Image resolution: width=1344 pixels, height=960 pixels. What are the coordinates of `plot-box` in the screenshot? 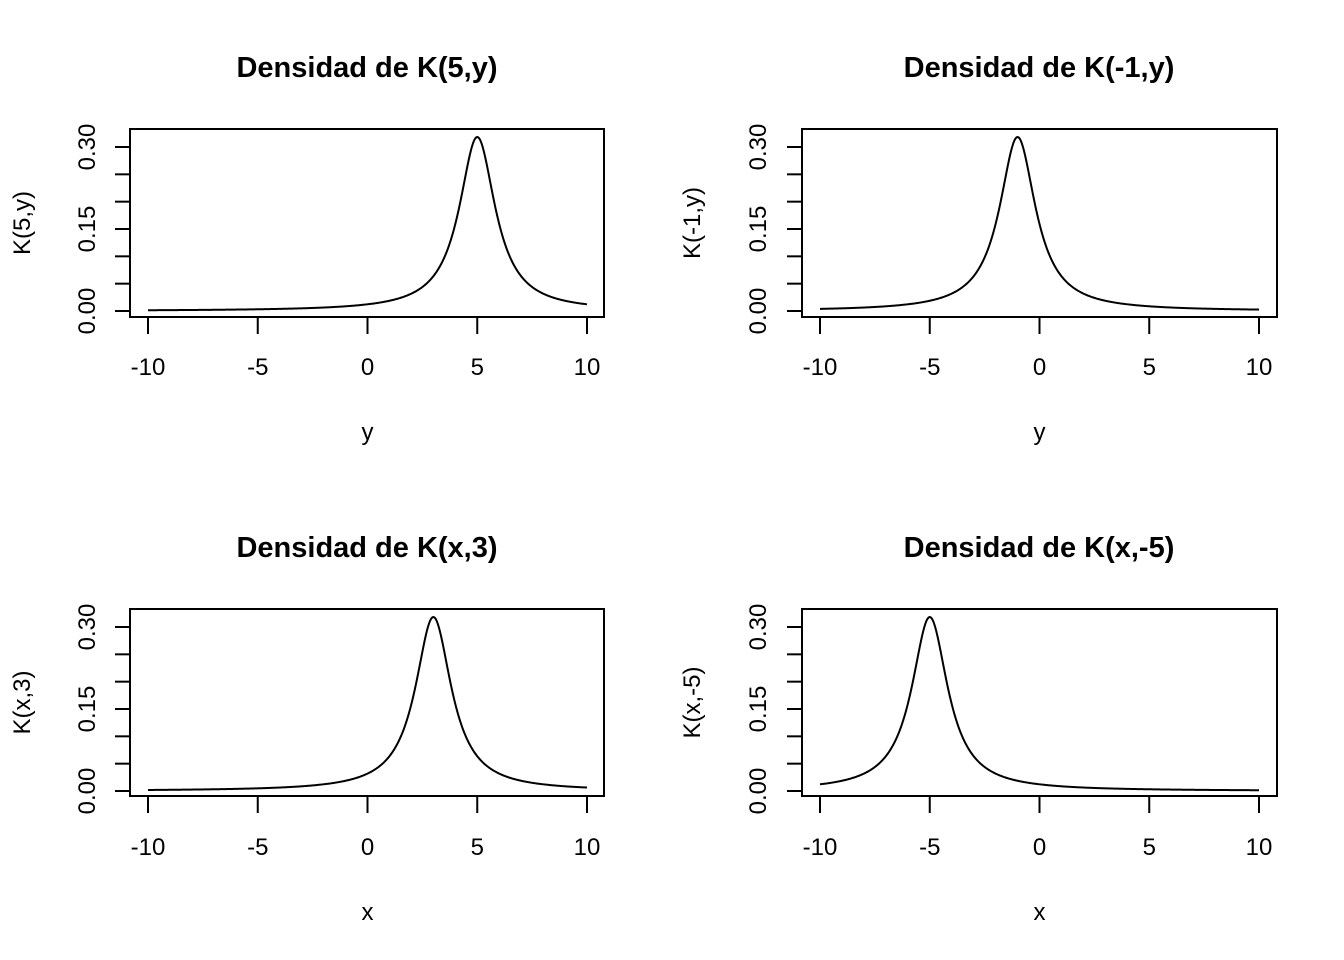 It's located at (367, 702).